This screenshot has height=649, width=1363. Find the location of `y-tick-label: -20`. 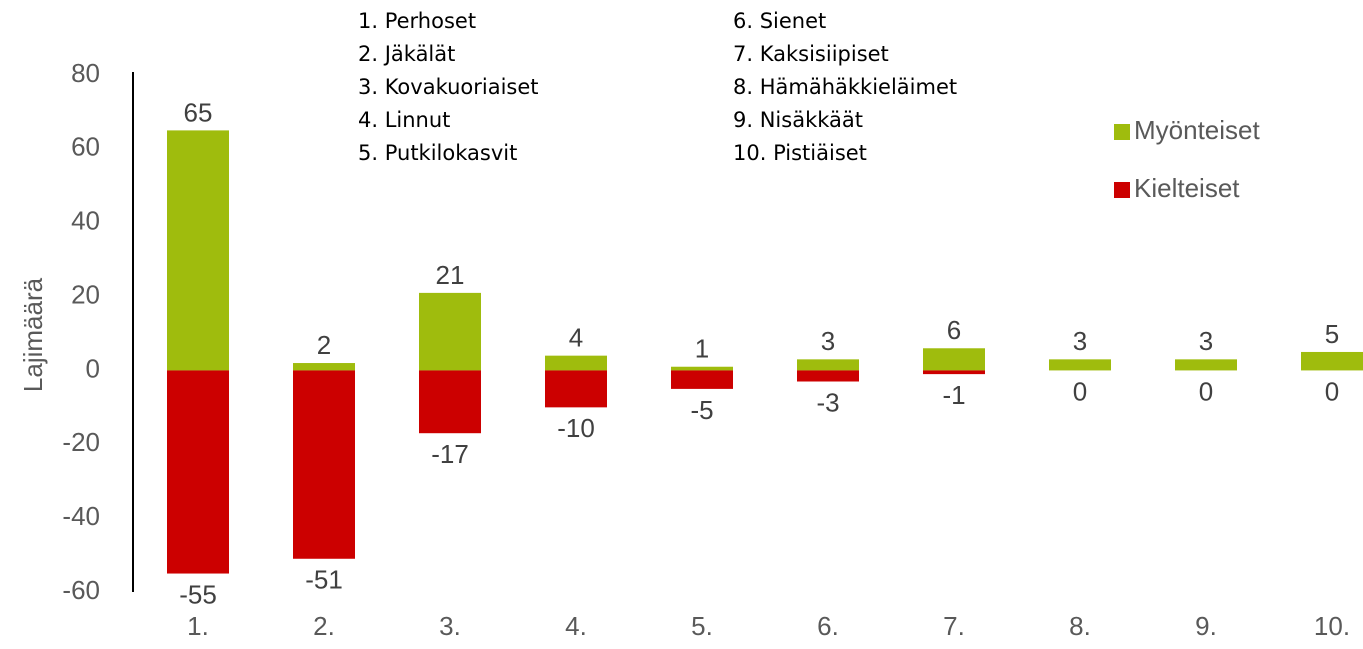

y-tick-label: -20 is located at coordinates (81, 442).